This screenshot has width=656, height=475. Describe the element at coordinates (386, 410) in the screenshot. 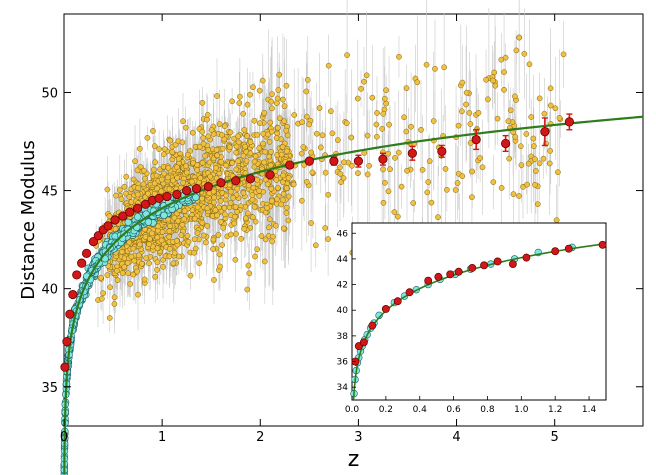

I see `inset-x-tick-label: 0.2` at that location.